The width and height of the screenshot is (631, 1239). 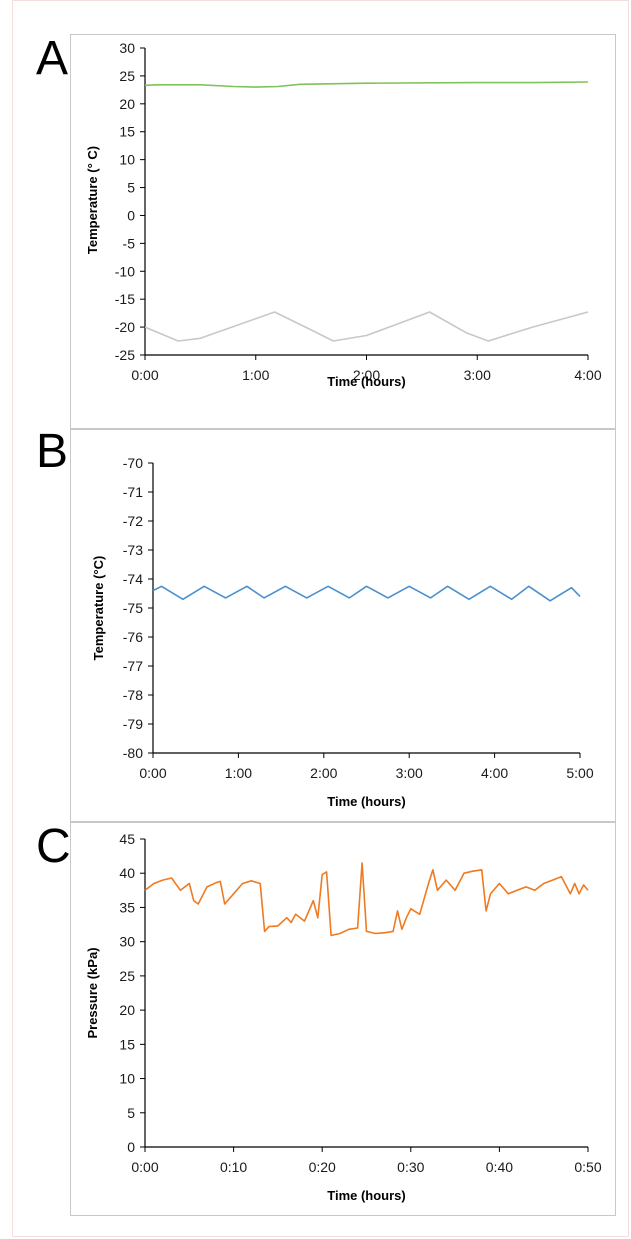 I want to click on y-tick-label: -79, so click(x=133, y=724).